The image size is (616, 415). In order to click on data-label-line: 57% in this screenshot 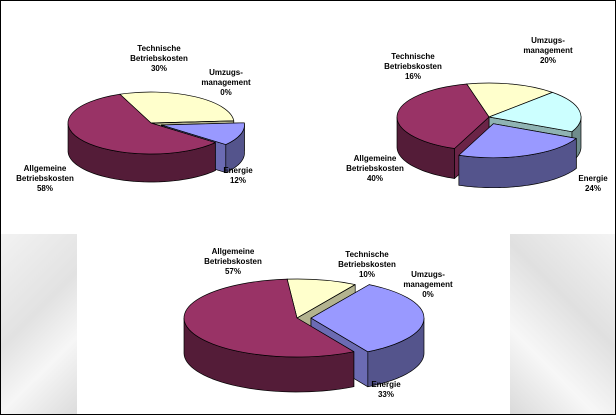, I will do `click(233, 271)`.